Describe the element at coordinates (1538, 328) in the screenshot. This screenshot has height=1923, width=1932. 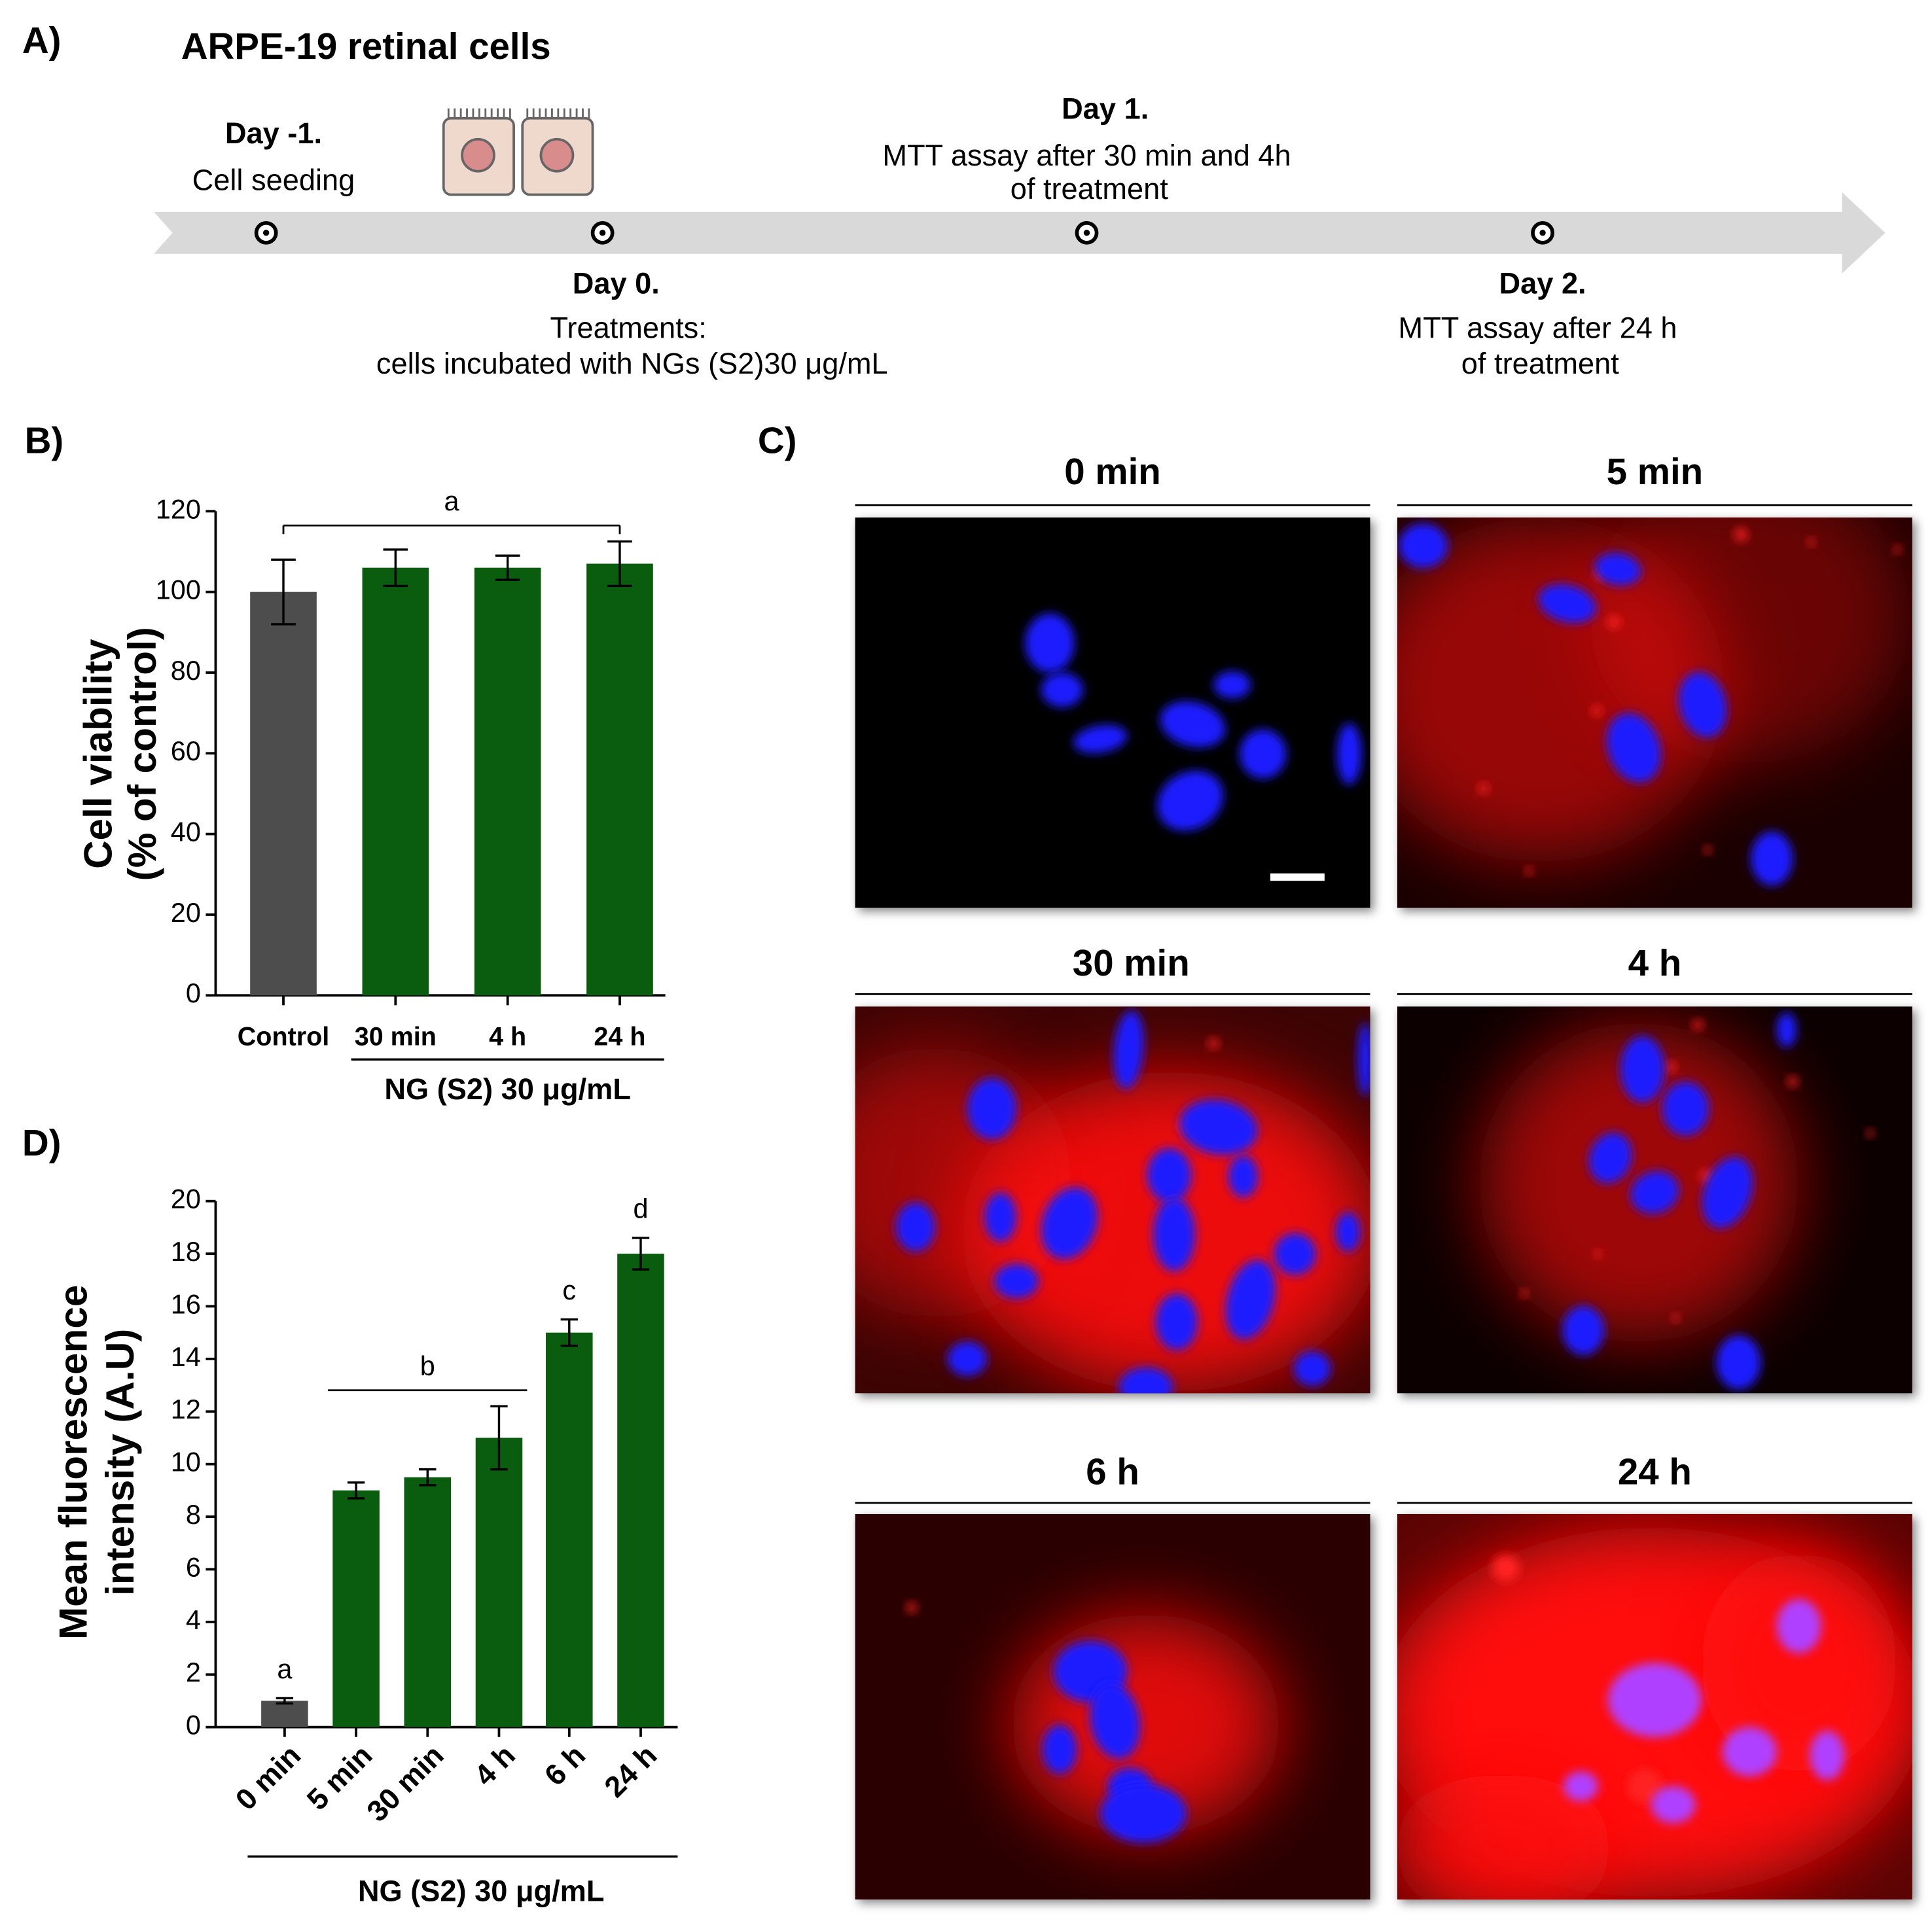
I see `step-text: MTT assay after 24 h` at that location.